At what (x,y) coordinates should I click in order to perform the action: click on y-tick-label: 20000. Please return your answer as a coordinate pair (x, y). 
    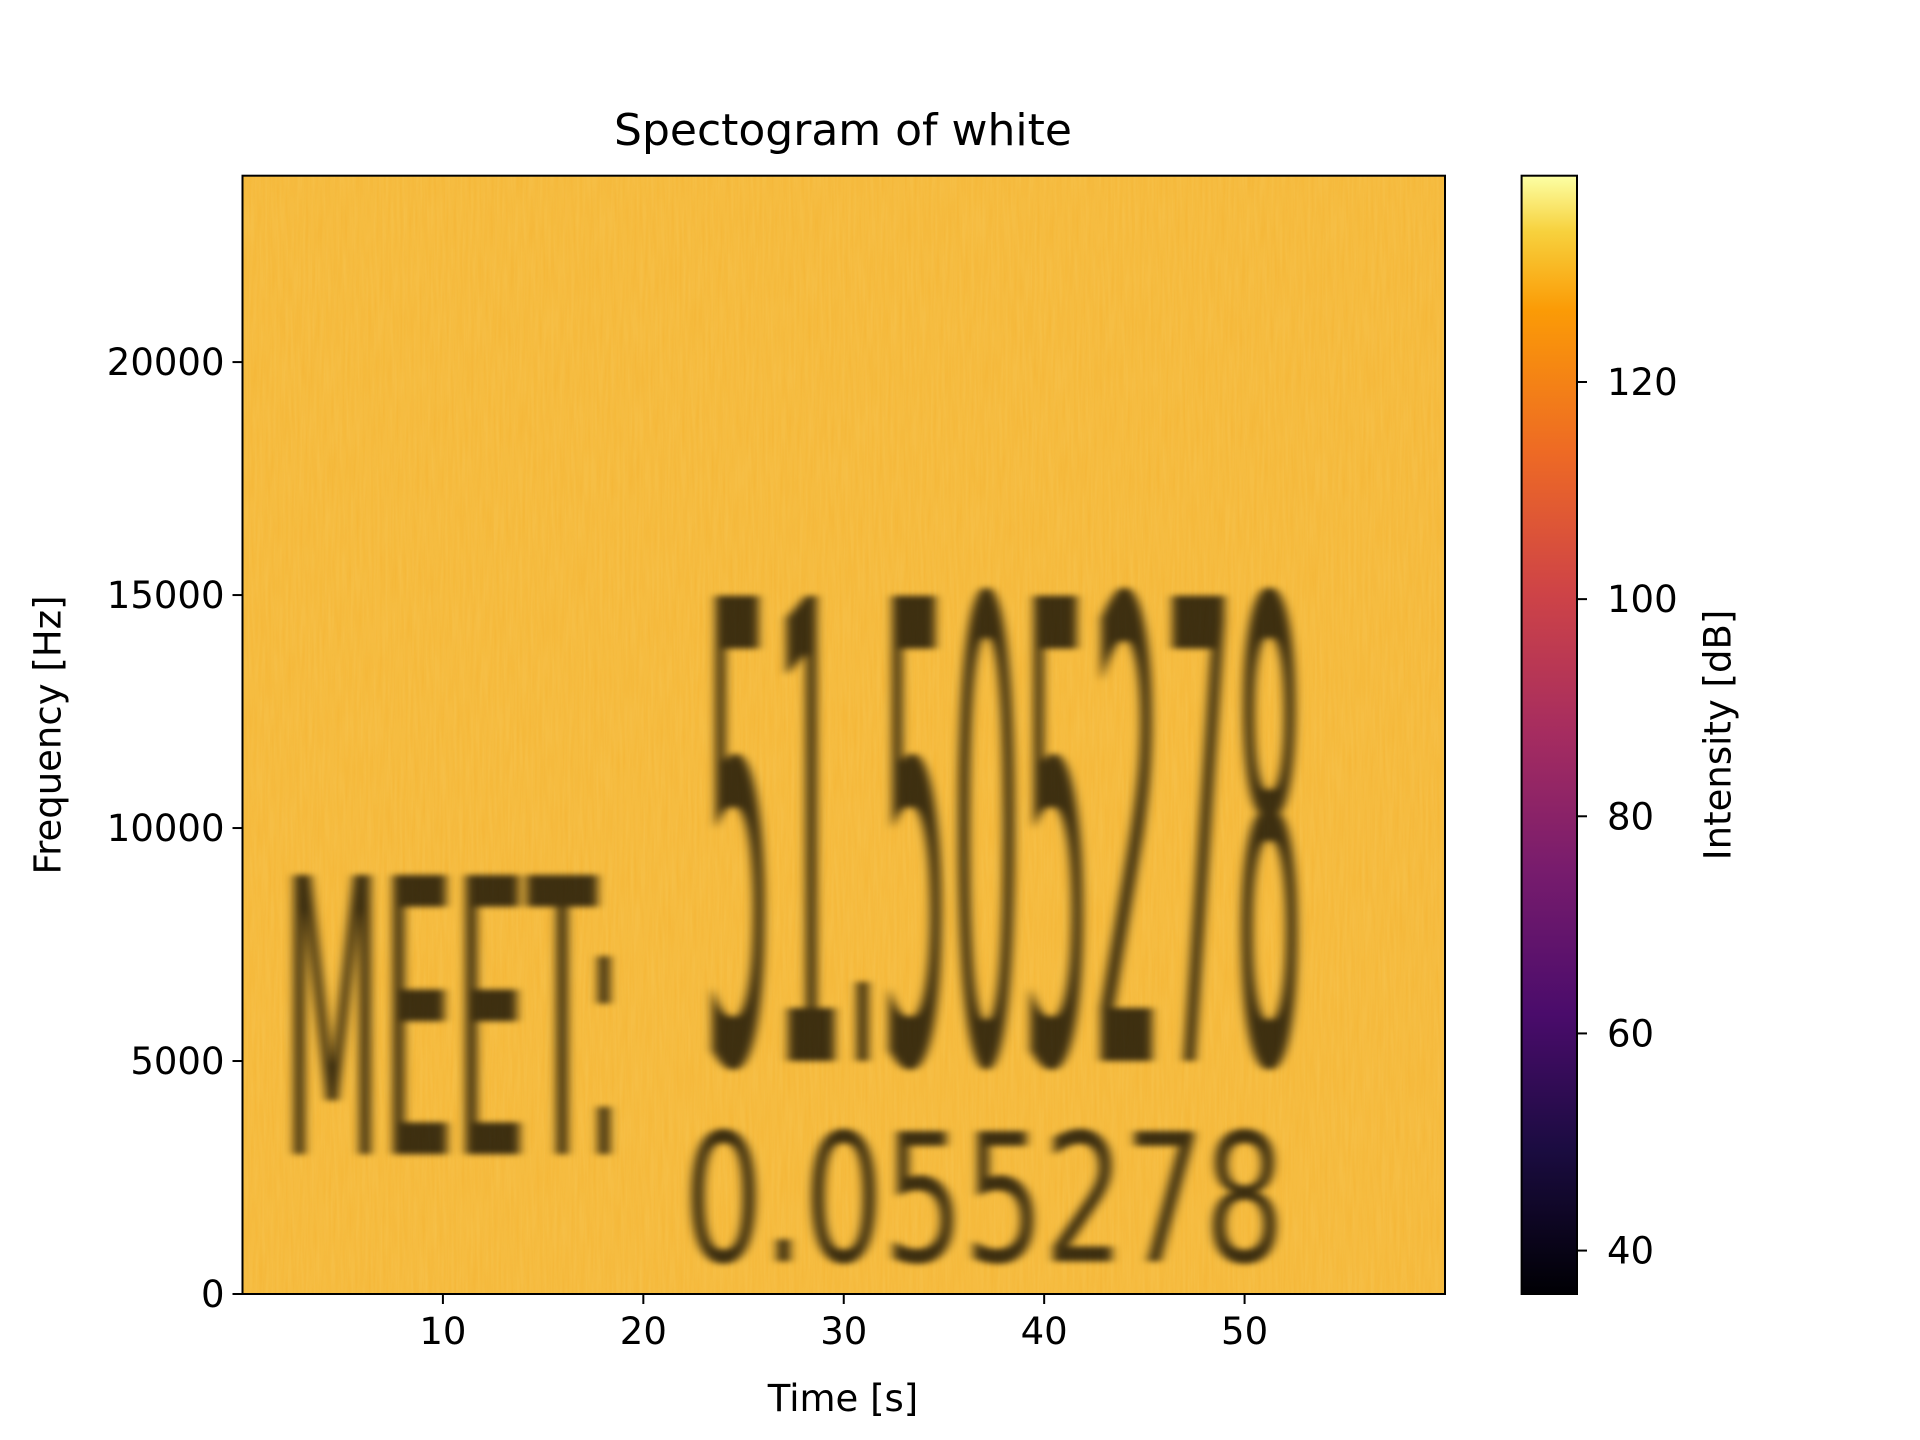
    Looking at the image, I should click on (166, 362).